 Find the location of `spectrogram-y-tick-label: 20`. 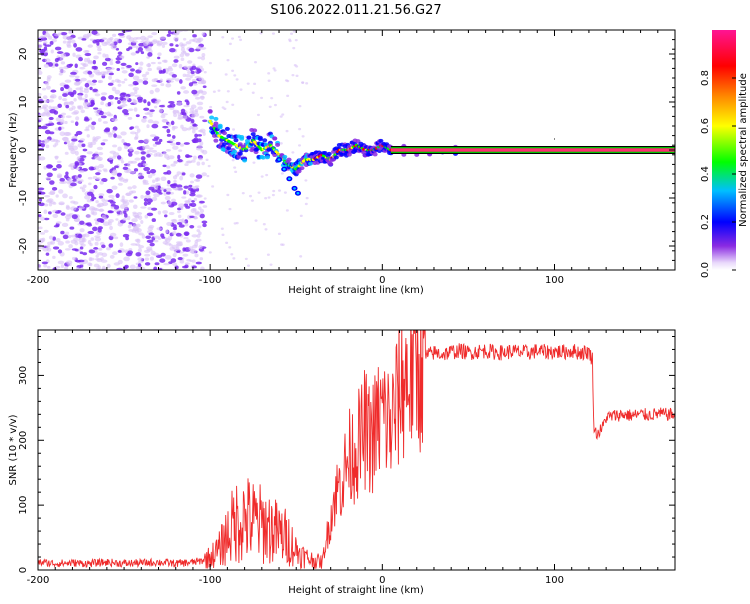

spectrogram-y-tick-label: 20 is located at coordinates (23, 54).